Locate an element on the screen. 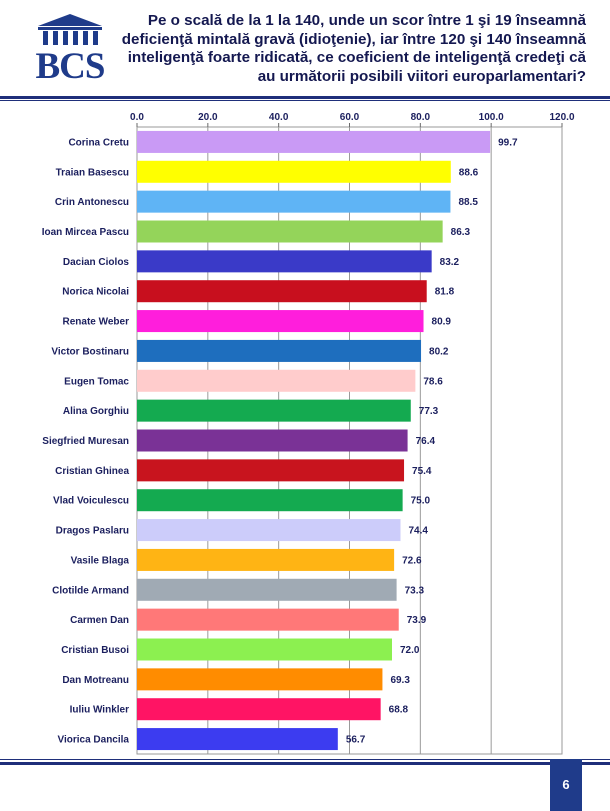 The height and width of the screenshot is (811, 610). x-tick-label: 60.0 is located at coordinates (350, 117).